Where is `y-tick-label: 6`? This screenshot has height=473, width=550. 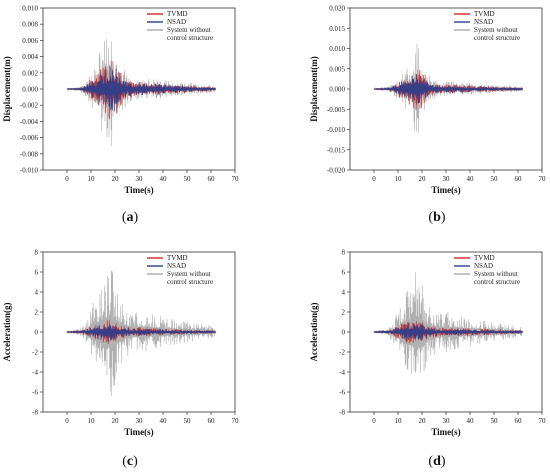 y-tick-label: 6 is located at coordinates (344, 273).